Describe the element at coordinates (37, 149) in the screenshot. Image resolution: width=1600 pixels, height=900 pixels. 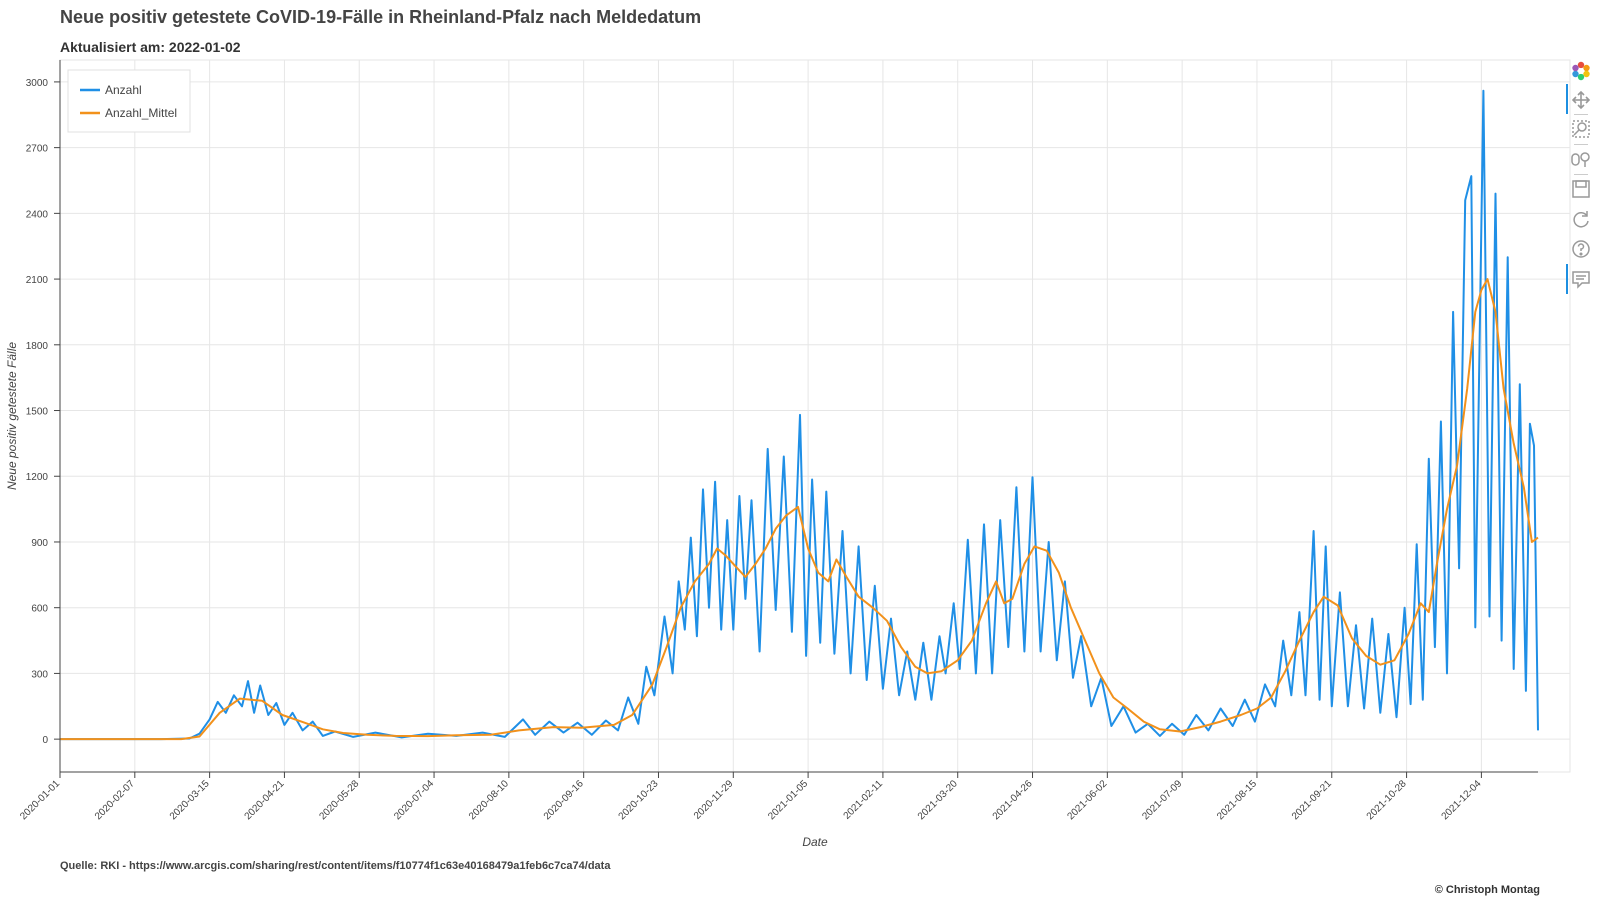
I see `y-tick-label: 2700` at that location.